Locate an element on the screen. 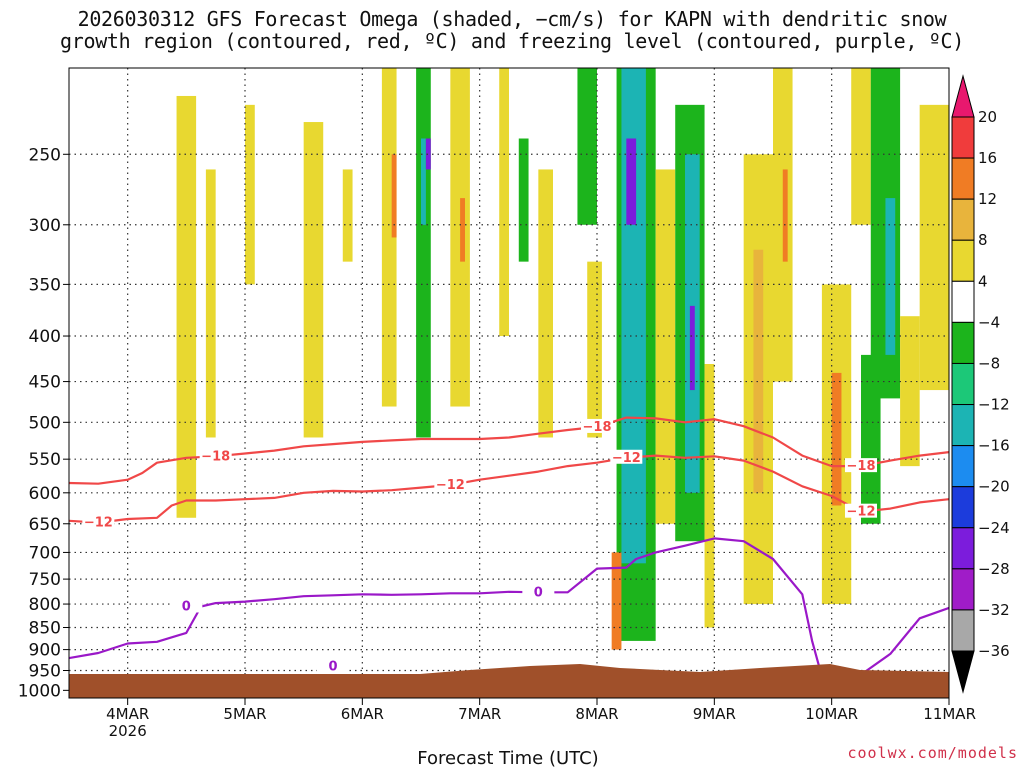 Image resolution: width=1024 pixels, height=768 pixels. colorbar-label-11: −28 is located at coordinates (994, 569).